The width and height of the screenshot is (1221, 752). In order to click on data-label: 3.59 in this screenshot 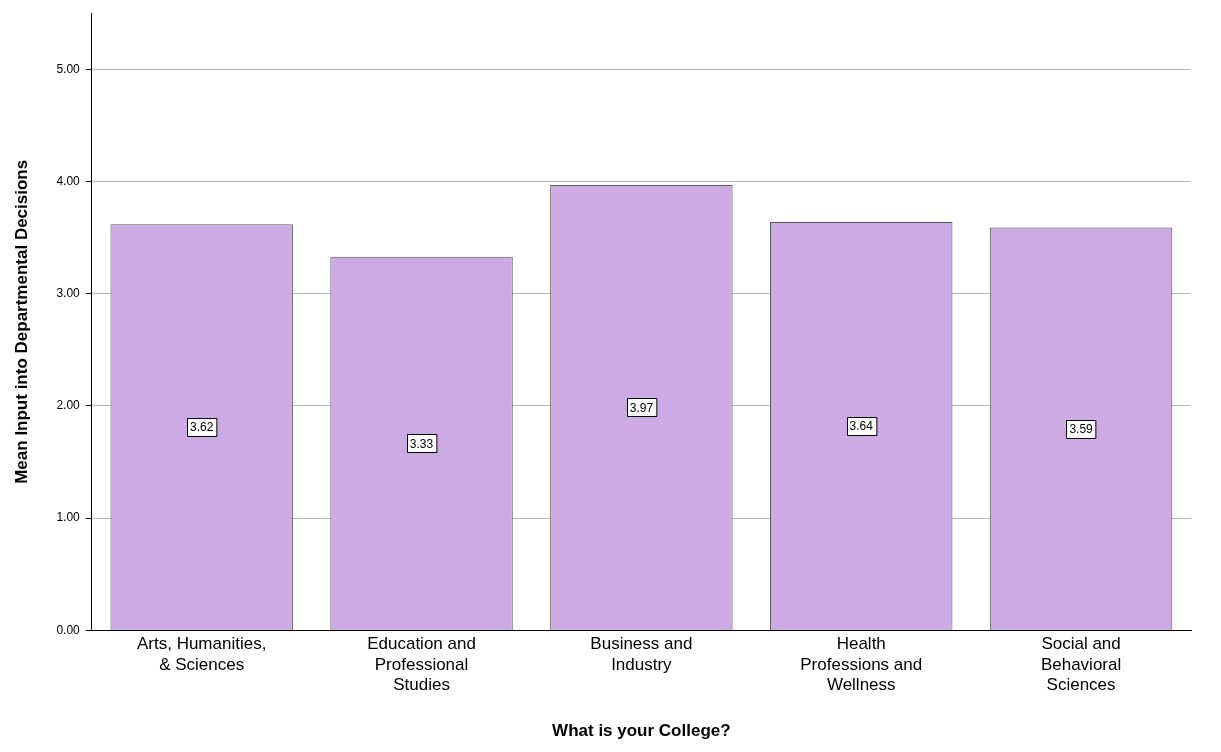, I will do `click(1081, 429)`.